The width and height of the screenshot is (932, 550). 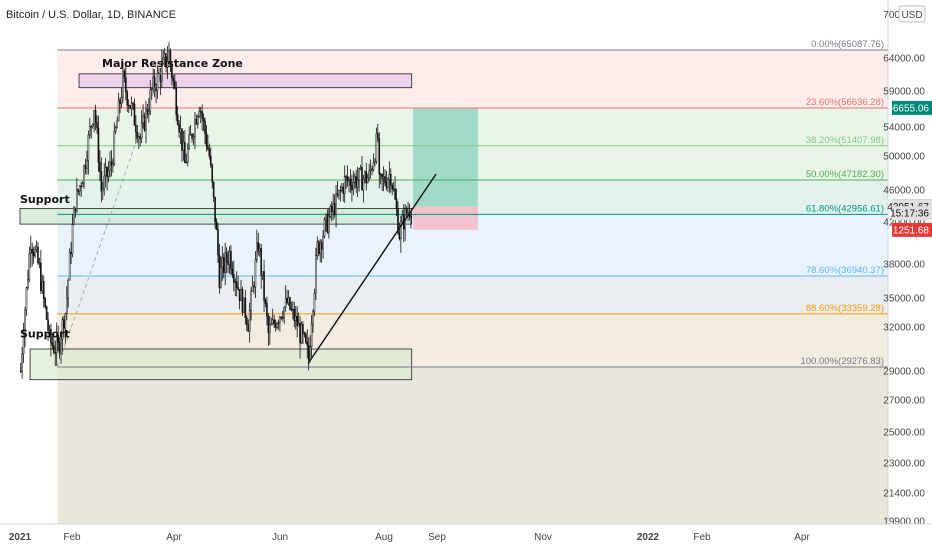 I want to click on fib-label-5: 78.60%(36940.37), so click(x=845, y=270).